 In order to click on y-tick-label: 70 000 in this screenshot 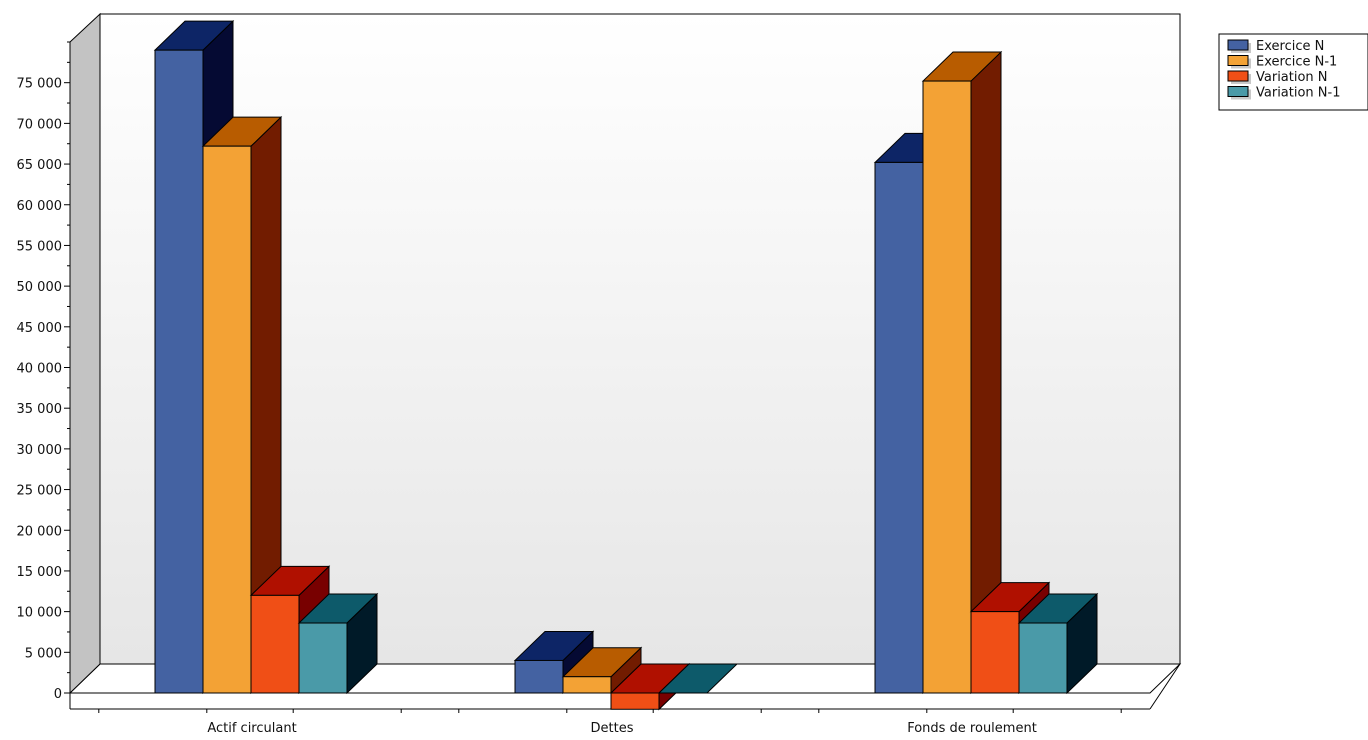, I will do `click(40, 124)`.